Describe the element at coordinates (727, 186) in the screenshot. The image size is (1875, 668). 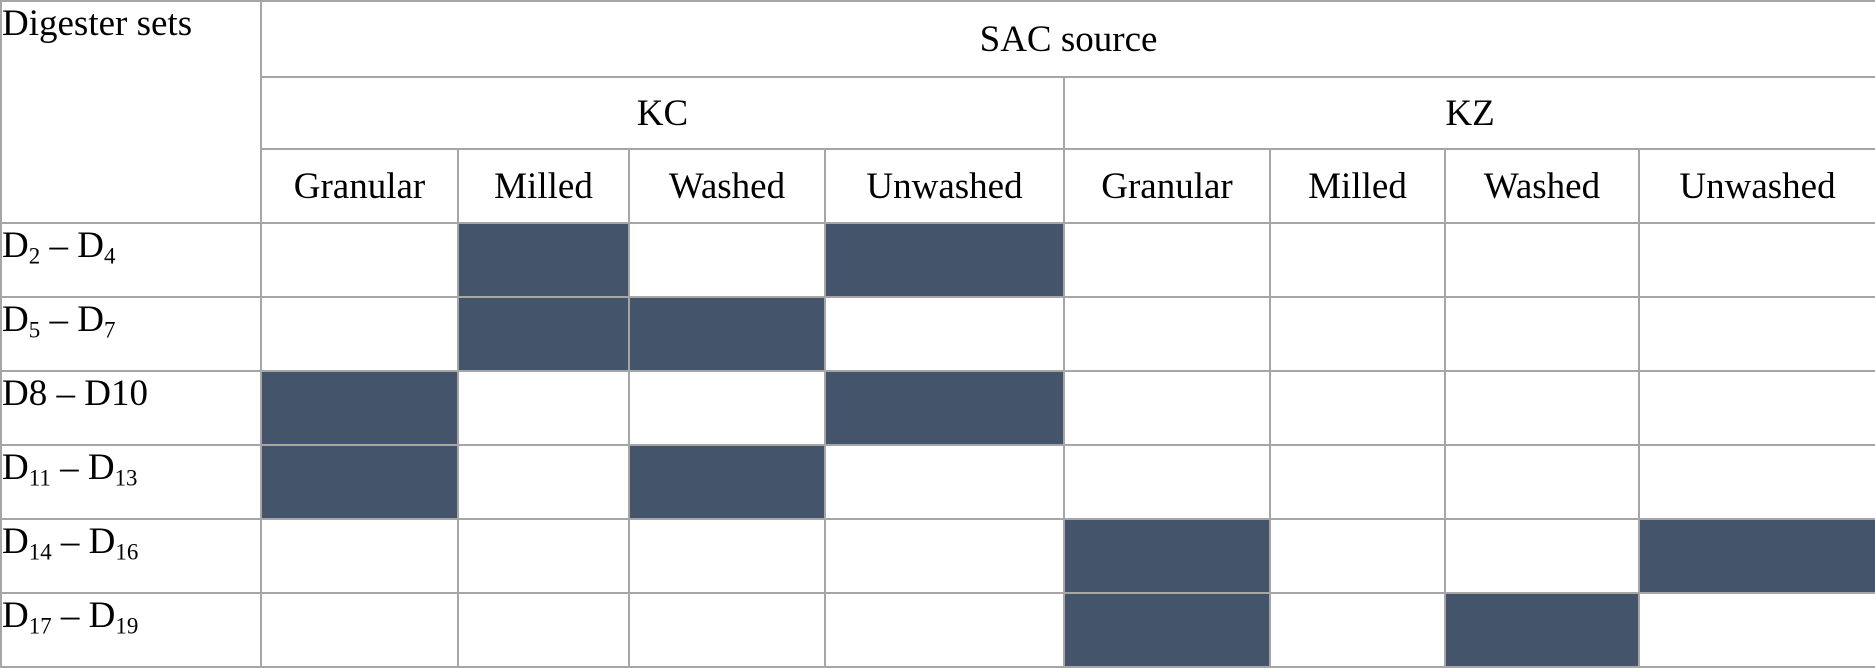
I see `column-header-kc-washed: Washed` at that location.